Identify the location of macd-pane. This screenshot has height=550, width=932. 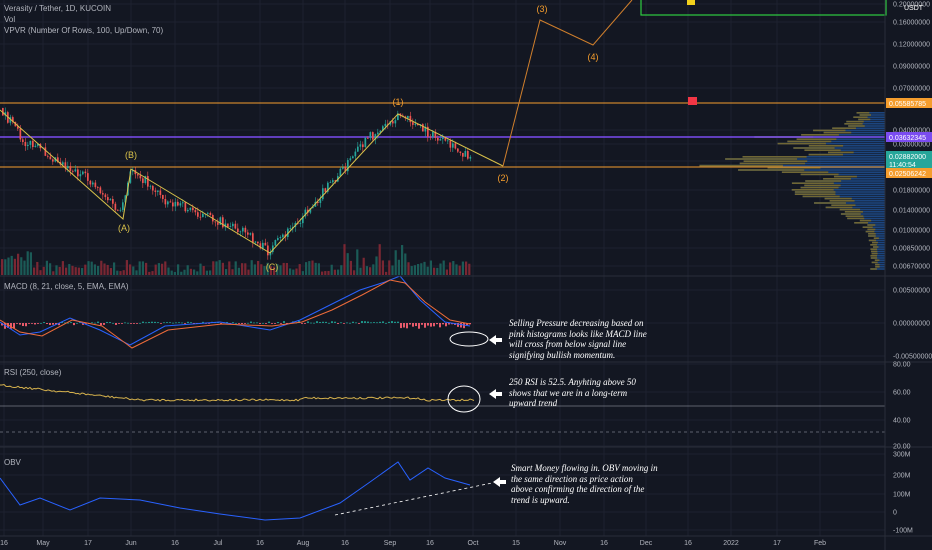
(244, 312).